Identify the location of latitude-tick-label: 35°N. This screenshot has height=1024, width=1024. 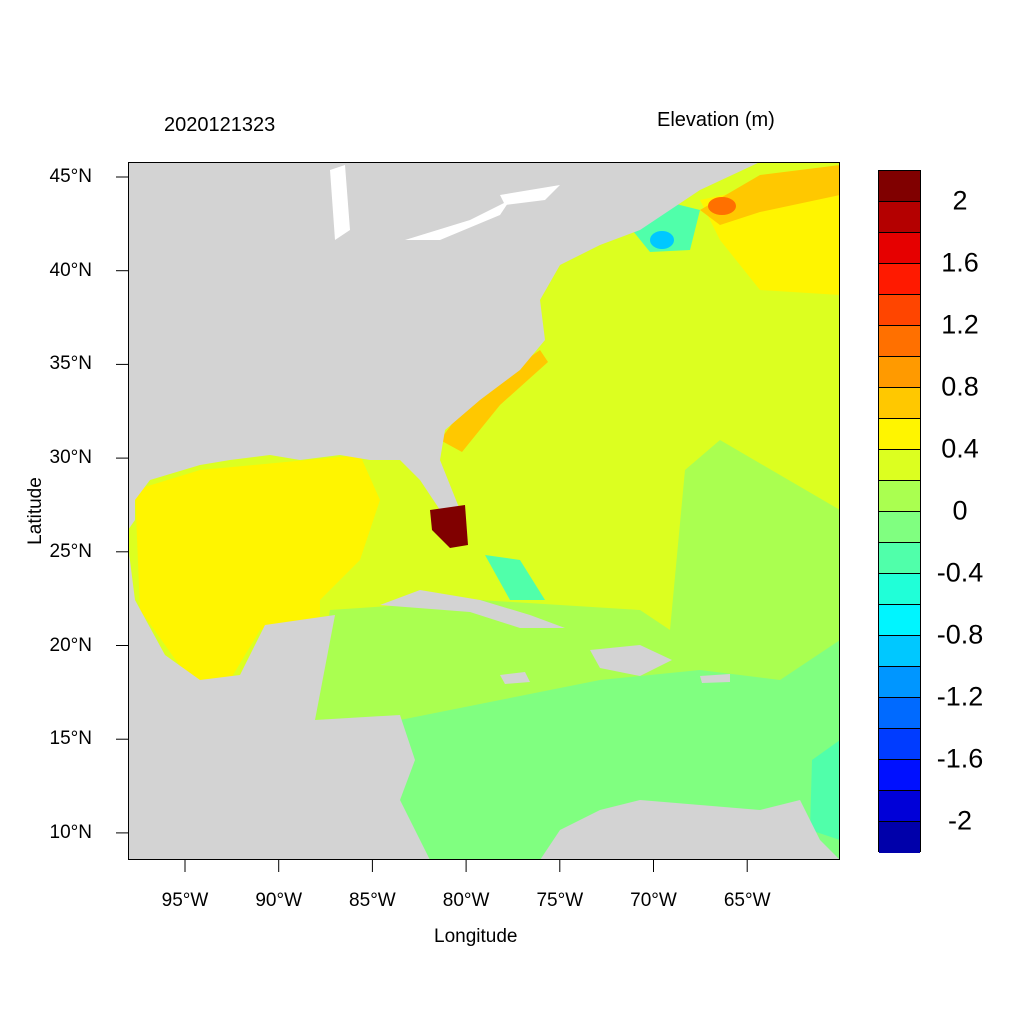
(70, 364).